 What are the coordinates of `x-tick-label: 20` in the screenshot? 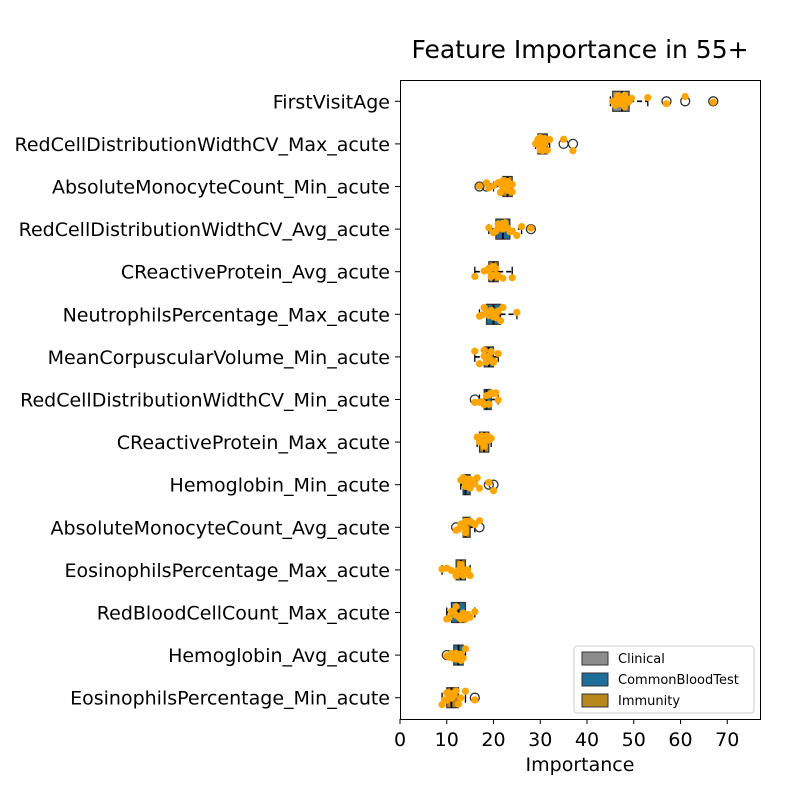 It's located at (493, 740).